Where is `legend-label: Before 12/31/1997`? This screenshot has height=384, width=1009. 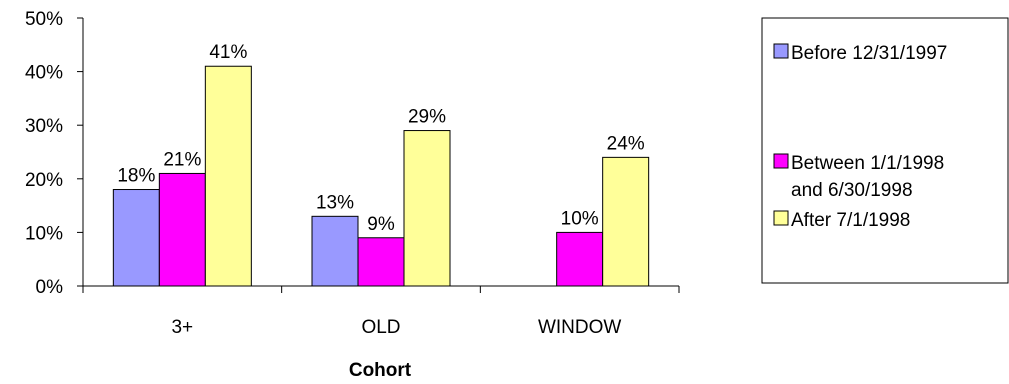
legend-label: Before 12/31/1997 is located at coordinates (869, 53).